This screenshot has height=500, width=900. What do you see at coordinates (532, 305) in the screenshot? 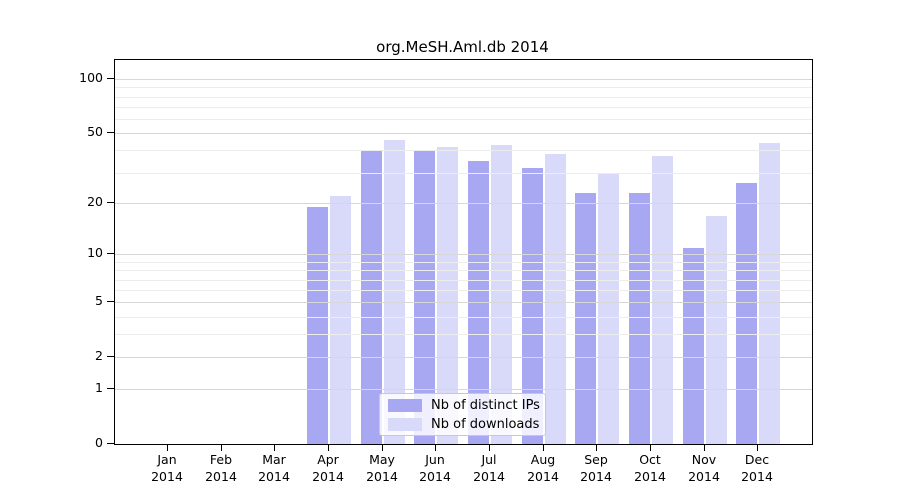
I see `bar-ips-aug` at bounding box center [532, 305].